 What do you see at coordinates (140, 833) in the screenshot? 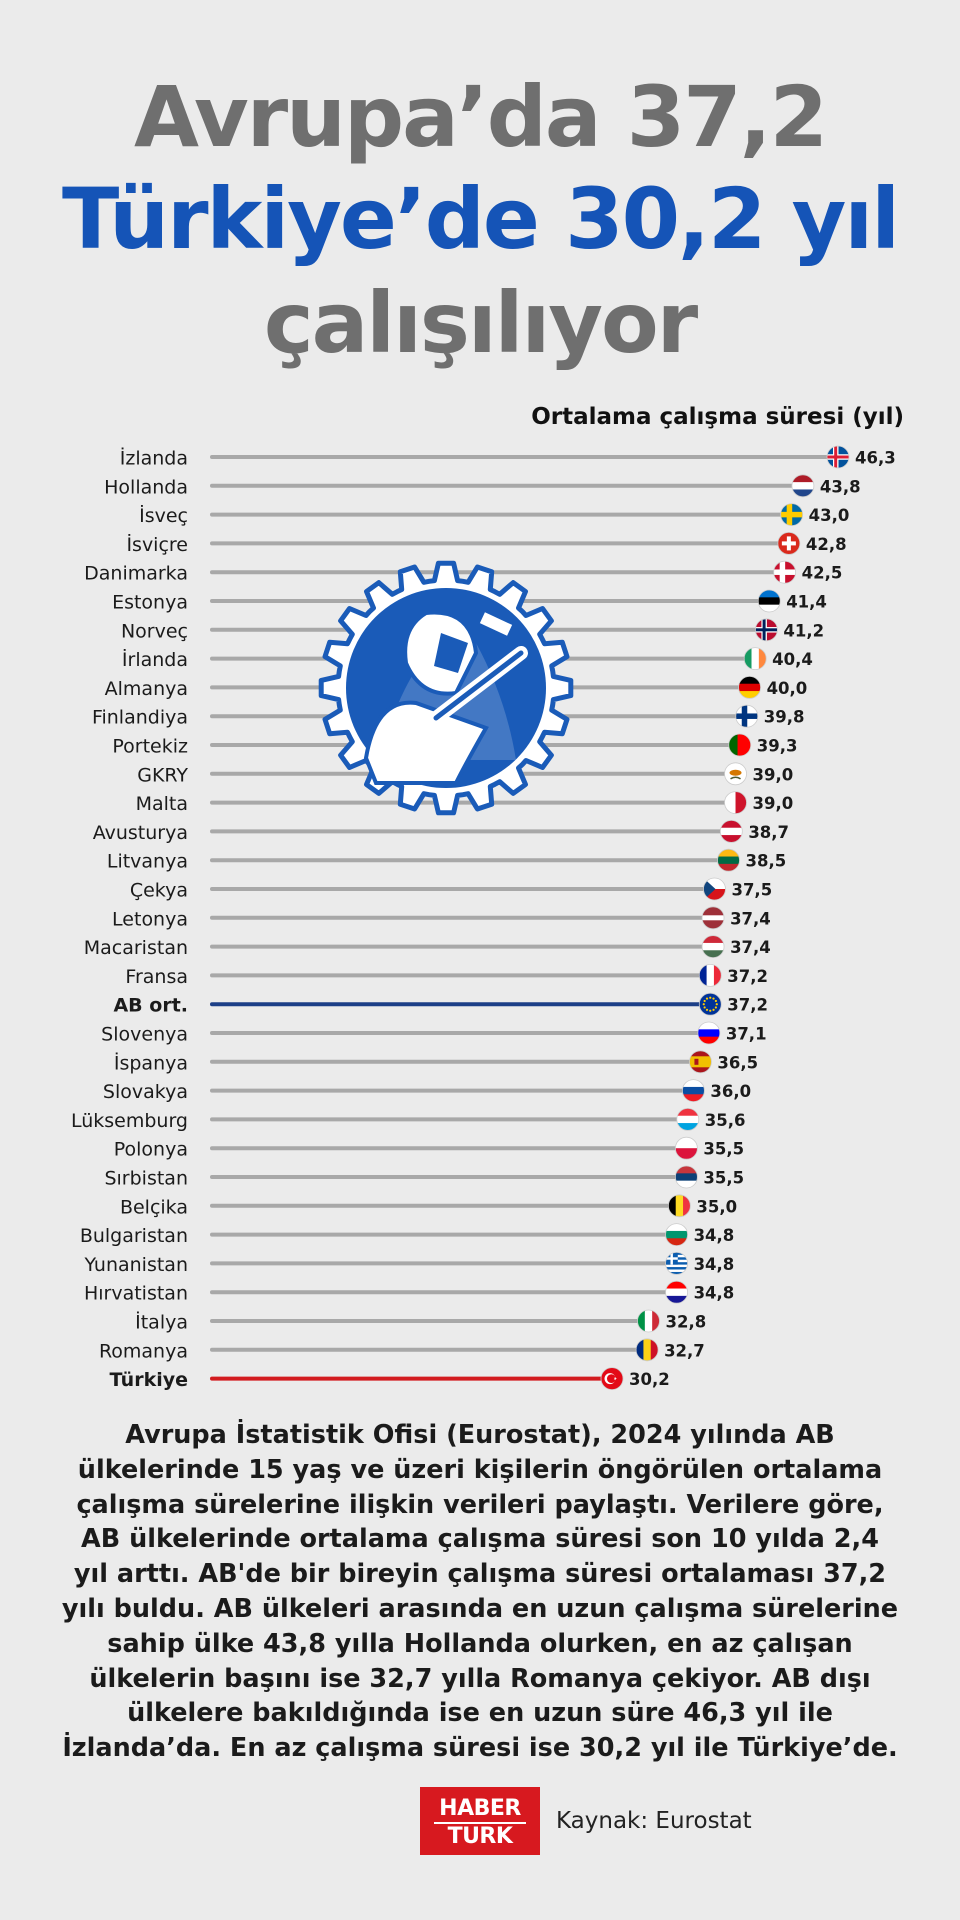
I see `category-label: Avusturya` at bounding box center [140, 833].